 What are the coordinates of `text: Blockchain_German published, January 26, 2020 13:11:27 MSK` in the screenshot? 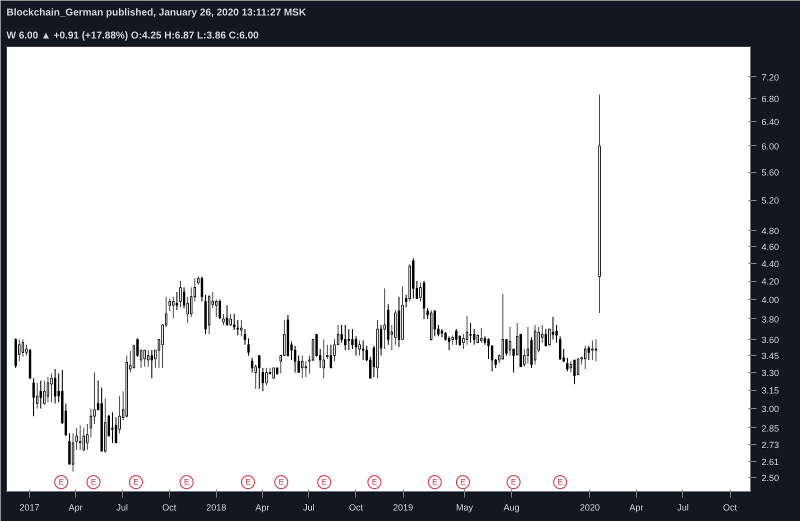 It's located at (156, 13).